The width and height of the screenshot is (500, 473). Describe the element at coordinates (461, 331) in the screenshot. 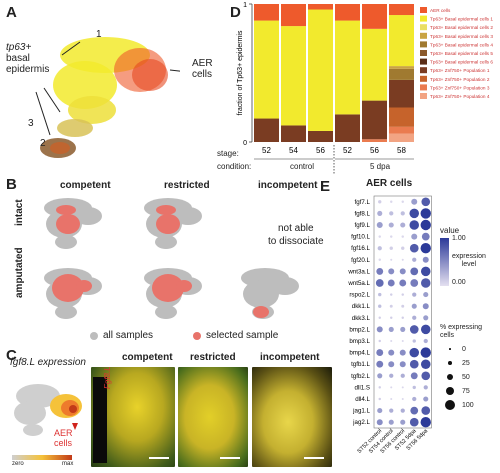

I see `e-legend-pct-title: % expressing cells` at that location.